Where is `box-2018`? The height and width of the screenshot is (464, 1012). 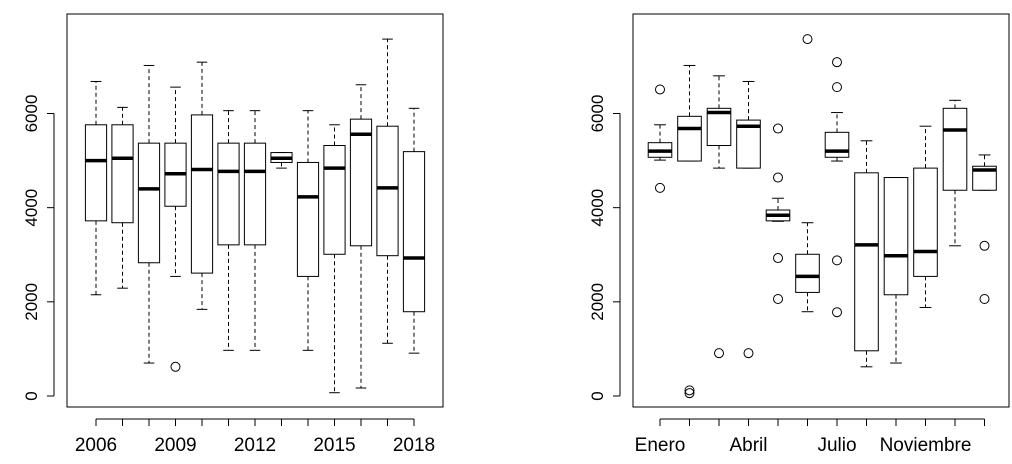 box-2018 is located at coordinates (414, 230).